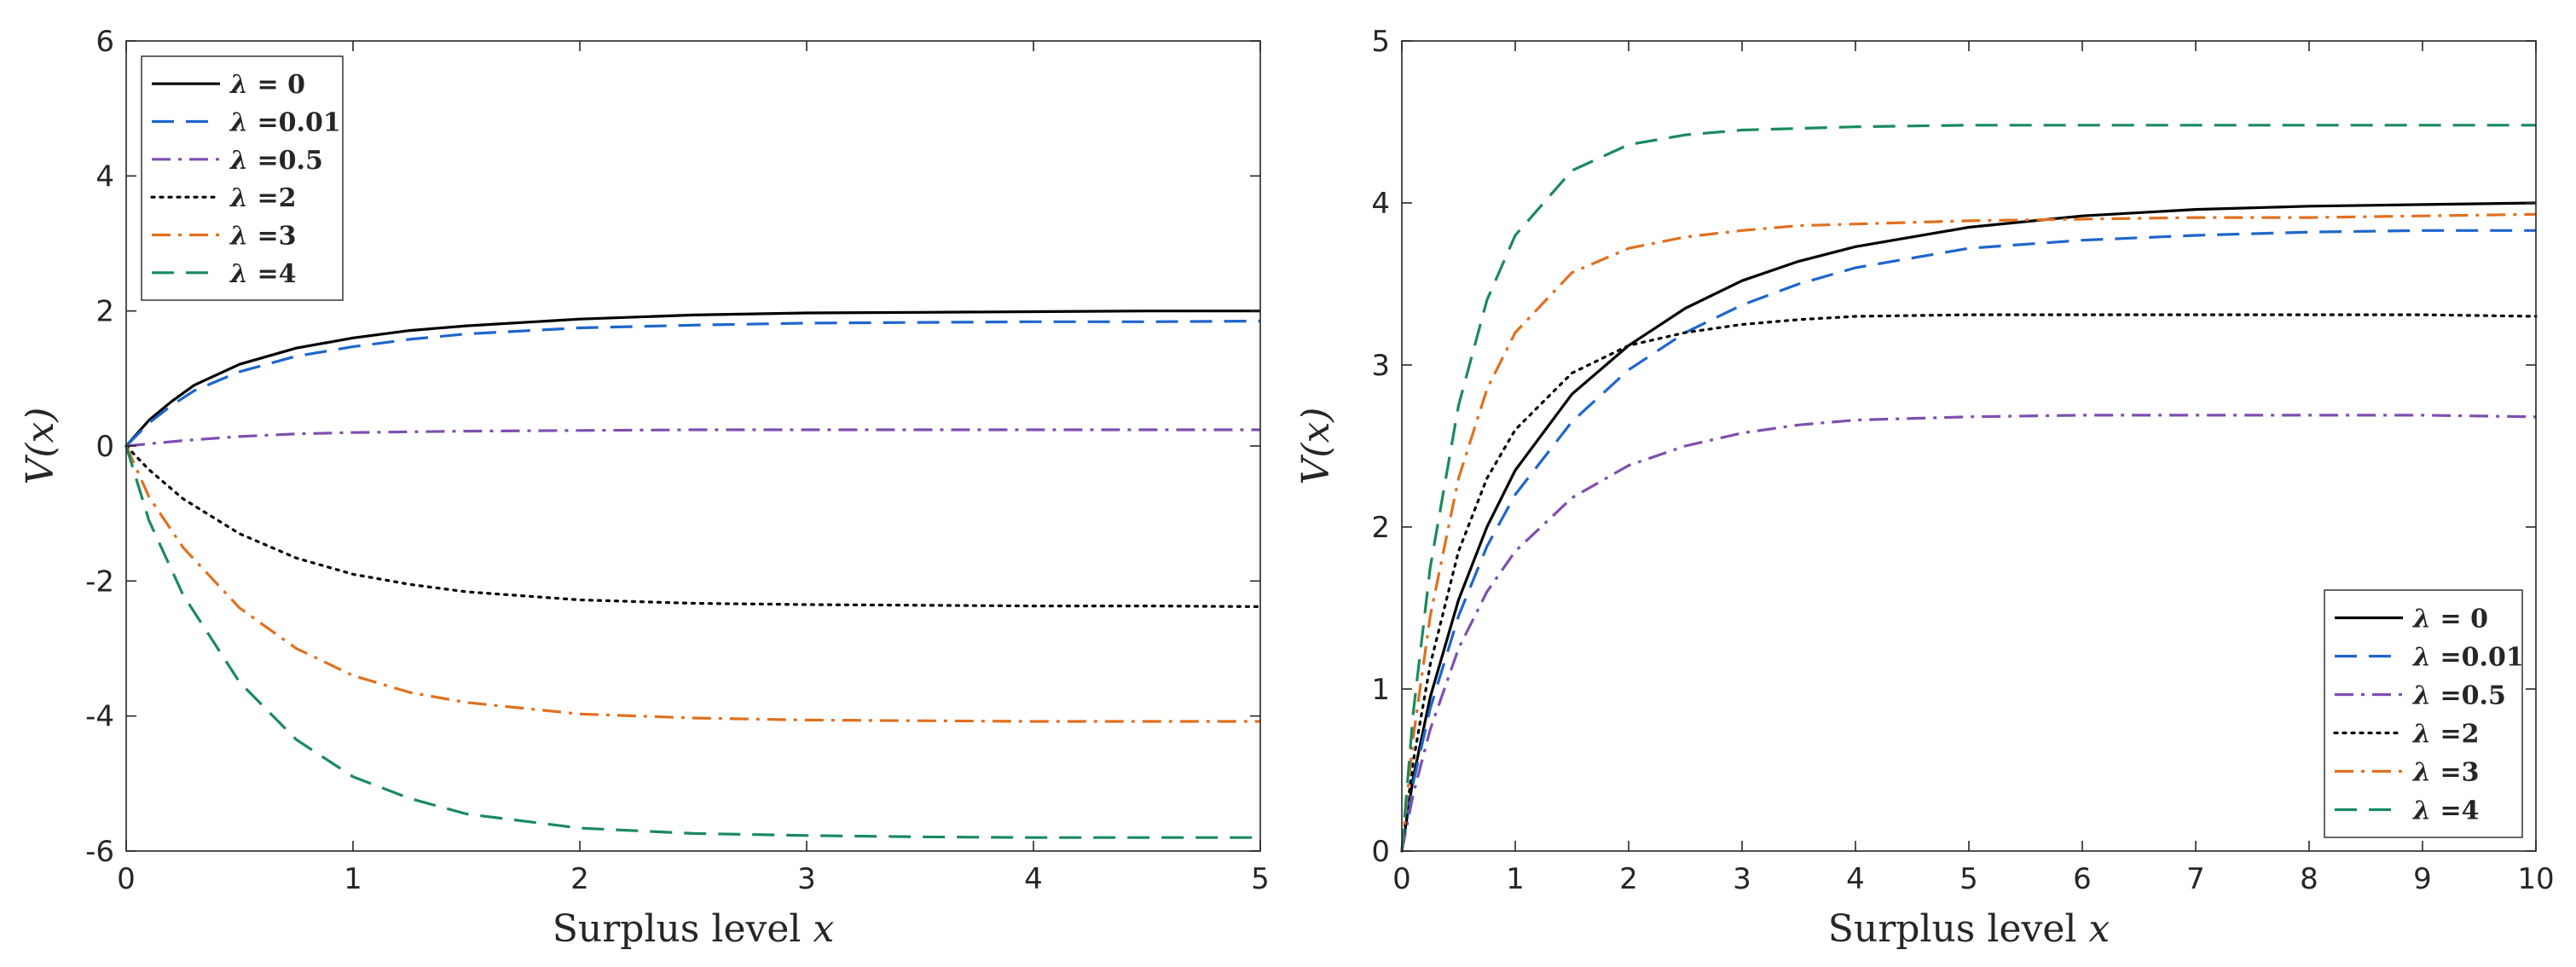 This screenshot has height=967, width=2576. Describe the element at coordinates (99, 717) in the screenshot. I see `y-tick-label: -4` at that location.